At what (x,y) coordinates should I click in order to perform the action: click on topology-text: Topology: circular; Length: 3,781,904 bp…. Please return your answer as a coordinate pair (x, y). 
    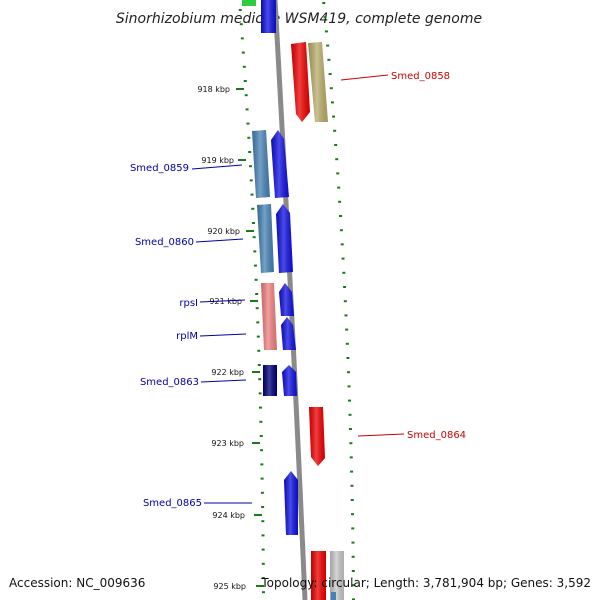
    Looking at the image, I should click on (426, 583).